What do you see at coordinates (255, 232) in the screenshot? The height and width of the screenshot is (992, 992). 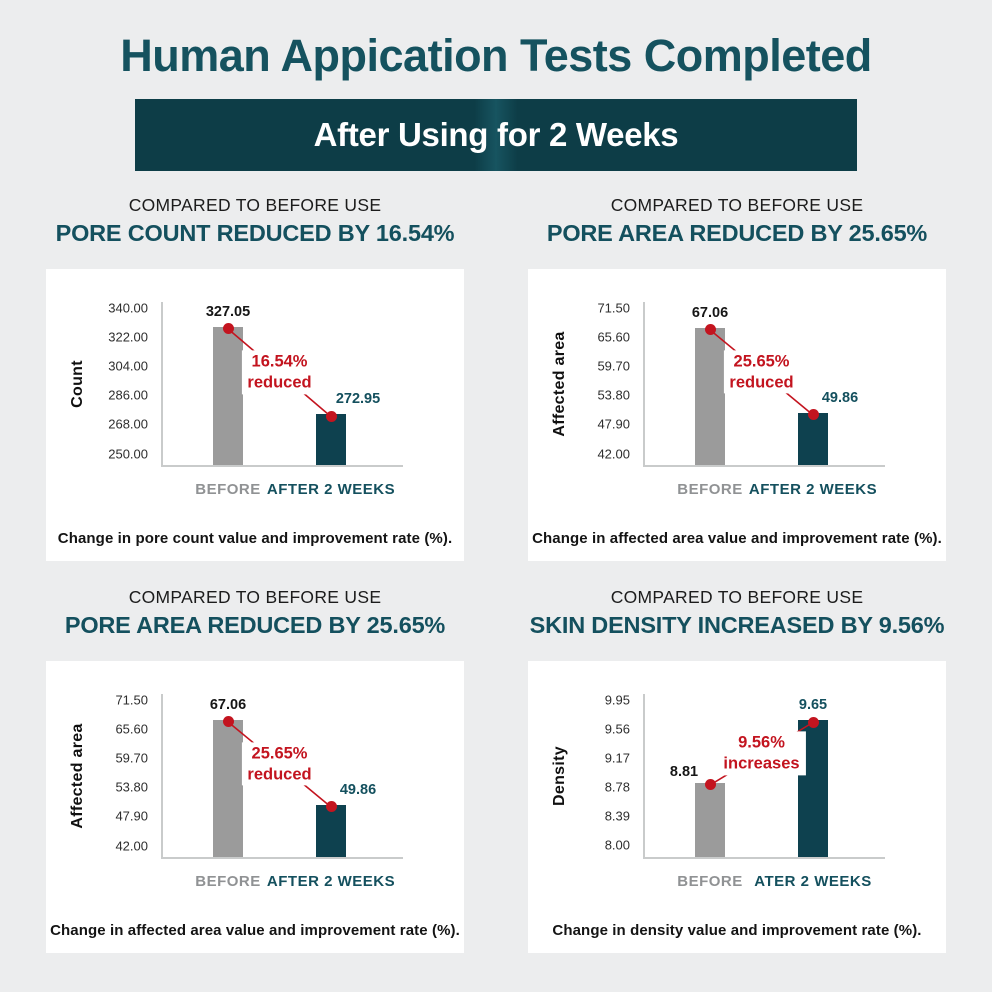 I see `panel-headline: PORE COUNT REDUCED BY 16.54%` at bounding box center [255, 232].